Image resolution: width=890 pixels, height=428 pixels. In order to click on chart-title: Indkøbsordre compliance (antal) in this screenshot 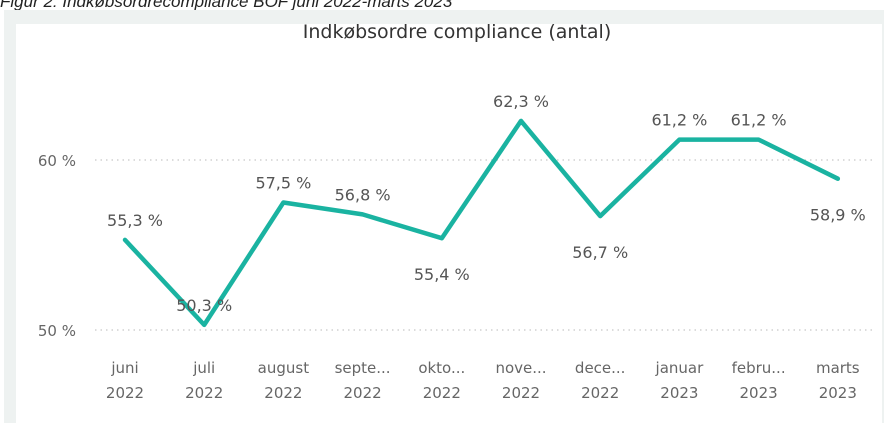, I will do `click(457, 32)`.